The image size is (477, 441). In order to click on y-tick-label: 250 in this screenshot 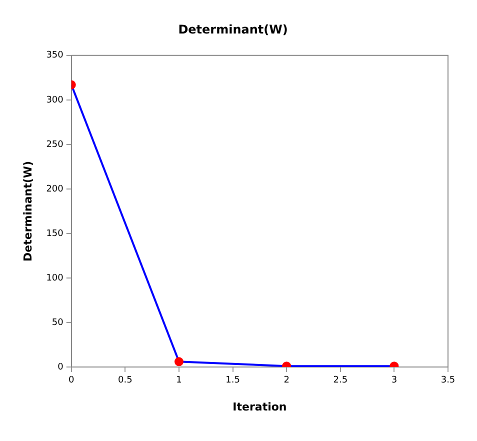, I will do `click(55, 145)`.